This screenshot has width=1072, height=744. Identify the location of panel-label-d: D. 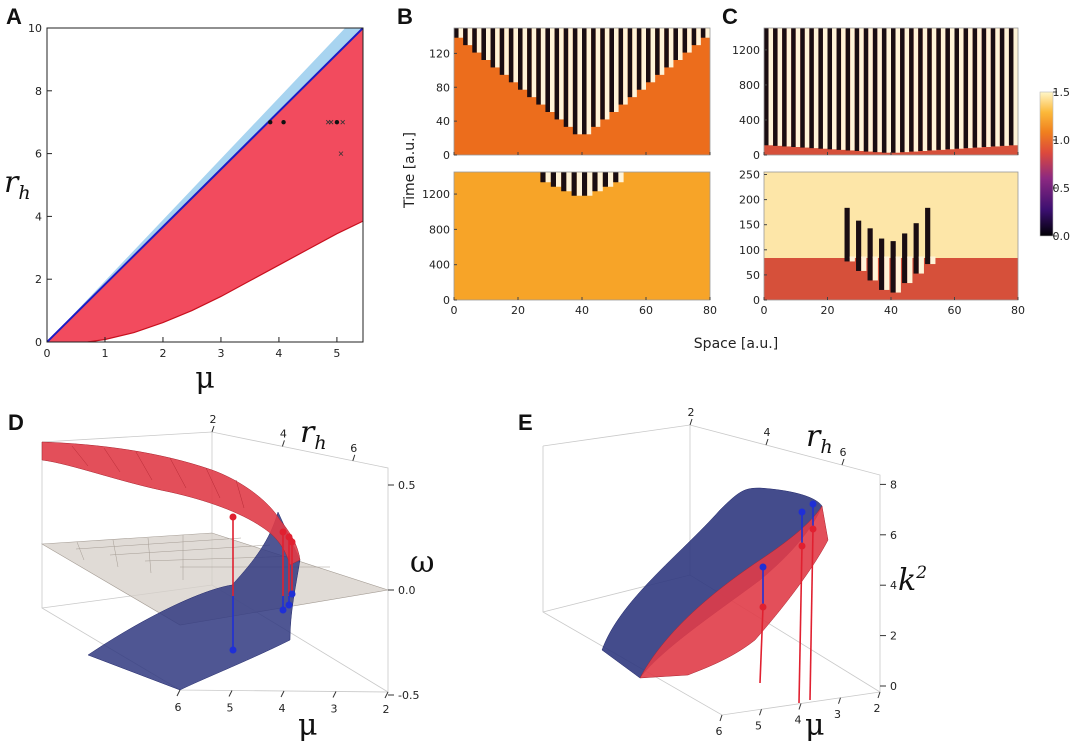
(16, 422).